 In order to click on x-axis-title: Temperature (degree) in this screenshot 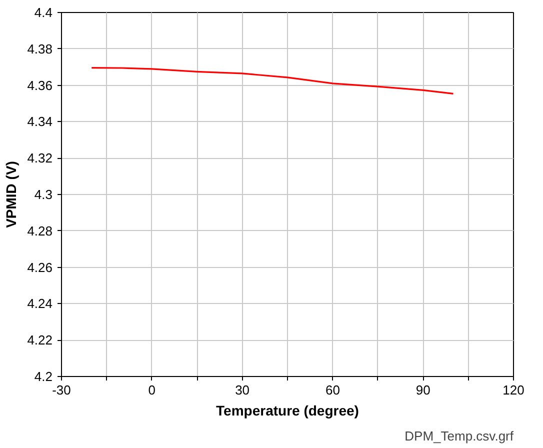, I will do `click(287, 410)`.